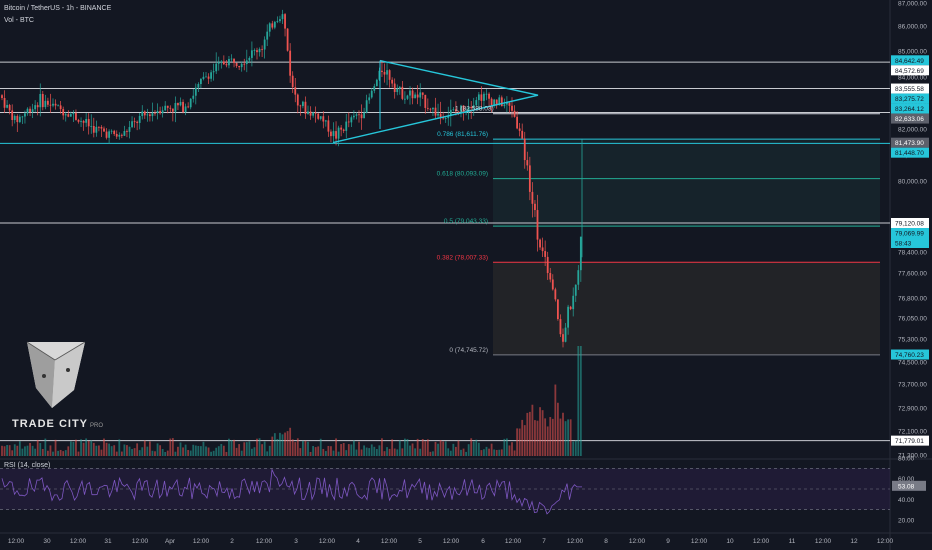 This screenshot has height=550, width=932. What do you see at coordinates (906, 521) in the screenshot?
I see `rsi-tick-label-20: 20.00` at bounding box center [906, 521].